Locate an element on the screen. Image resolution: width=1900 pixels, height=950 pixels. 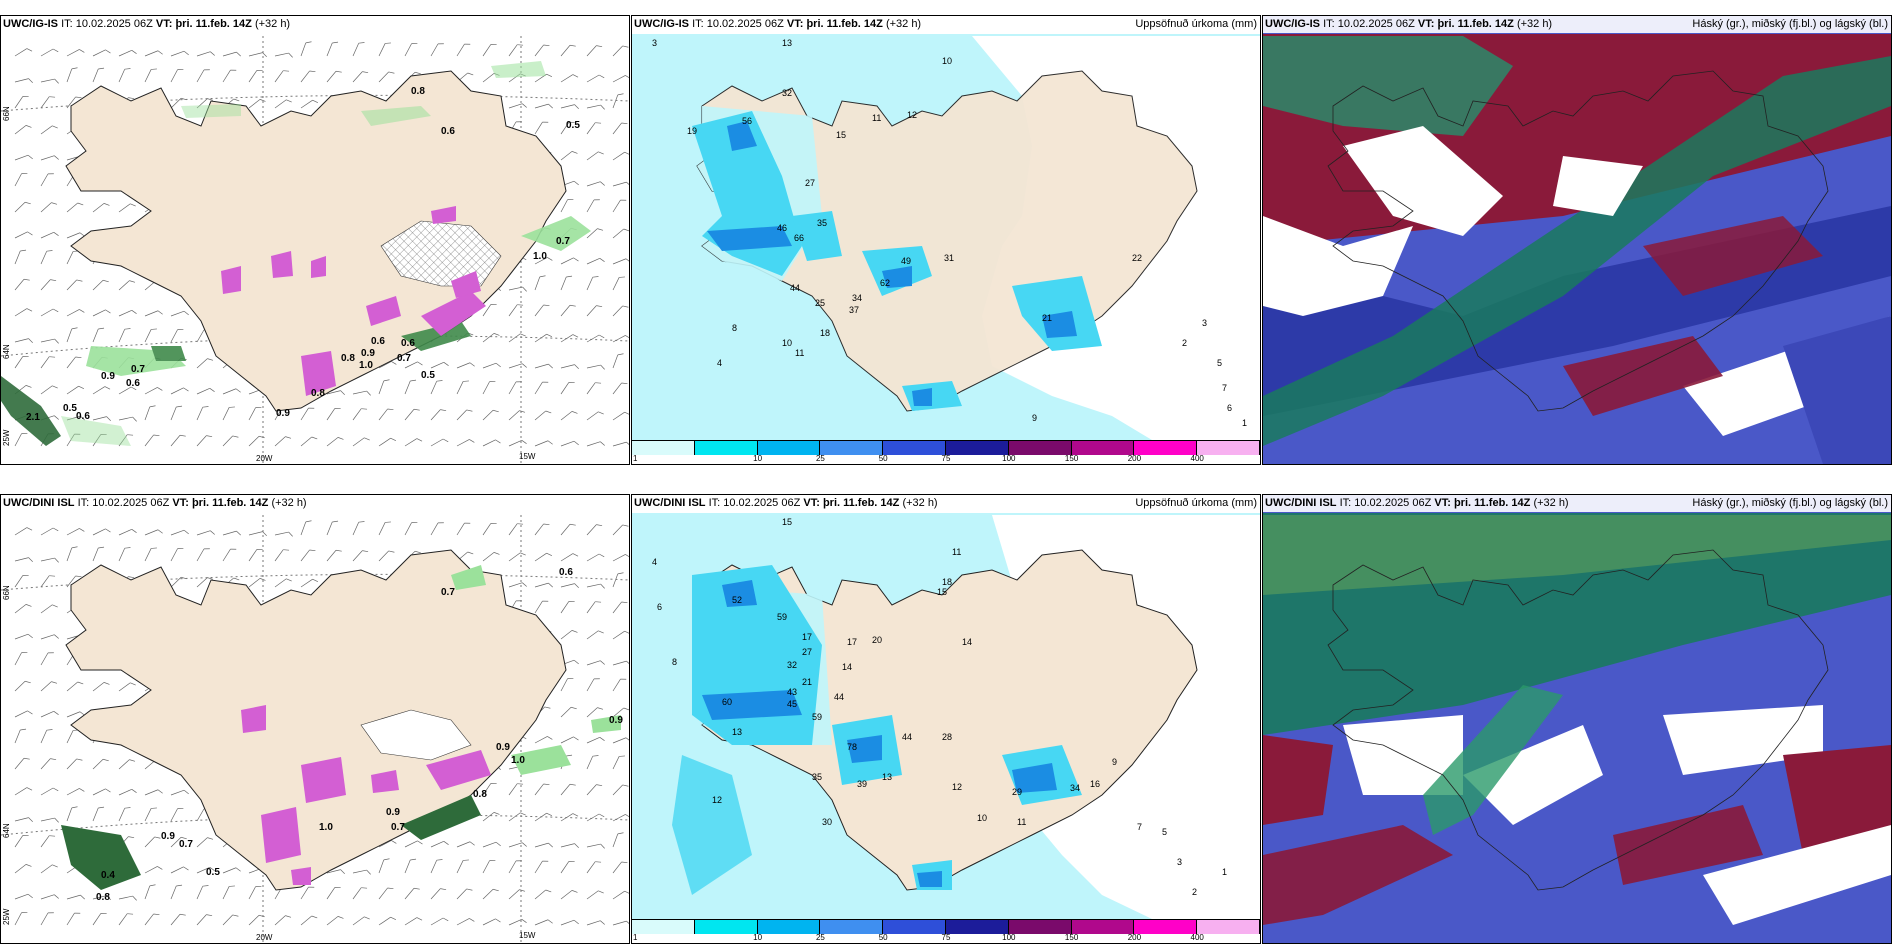
map-label: 16 is located at coordinates (1095, 784).